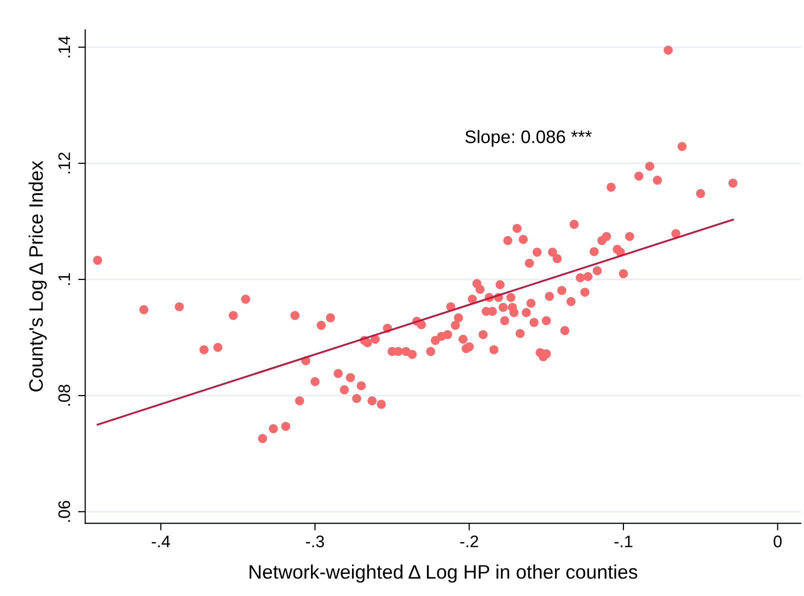 The width and height of the screenshot is (804, 596). Describe the element at coordinates (37, 276) in the screenshot. I see `y-axis-title: County's Log Δ Price Index` at that location.